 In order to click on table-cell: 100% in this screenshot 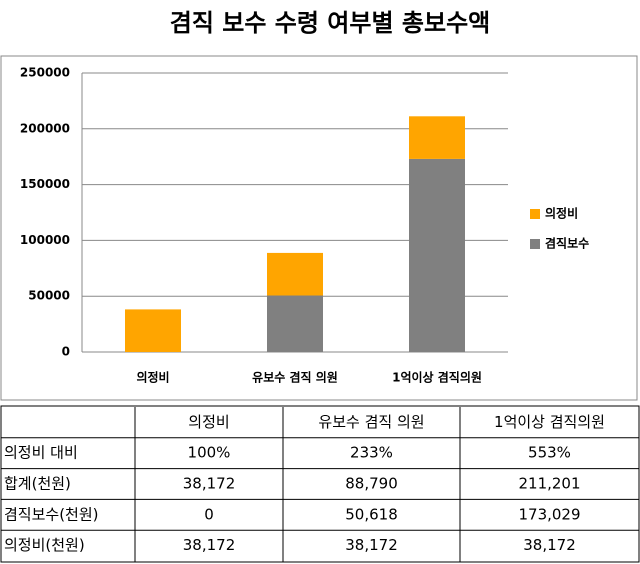, I will do `click(209, 453)`.